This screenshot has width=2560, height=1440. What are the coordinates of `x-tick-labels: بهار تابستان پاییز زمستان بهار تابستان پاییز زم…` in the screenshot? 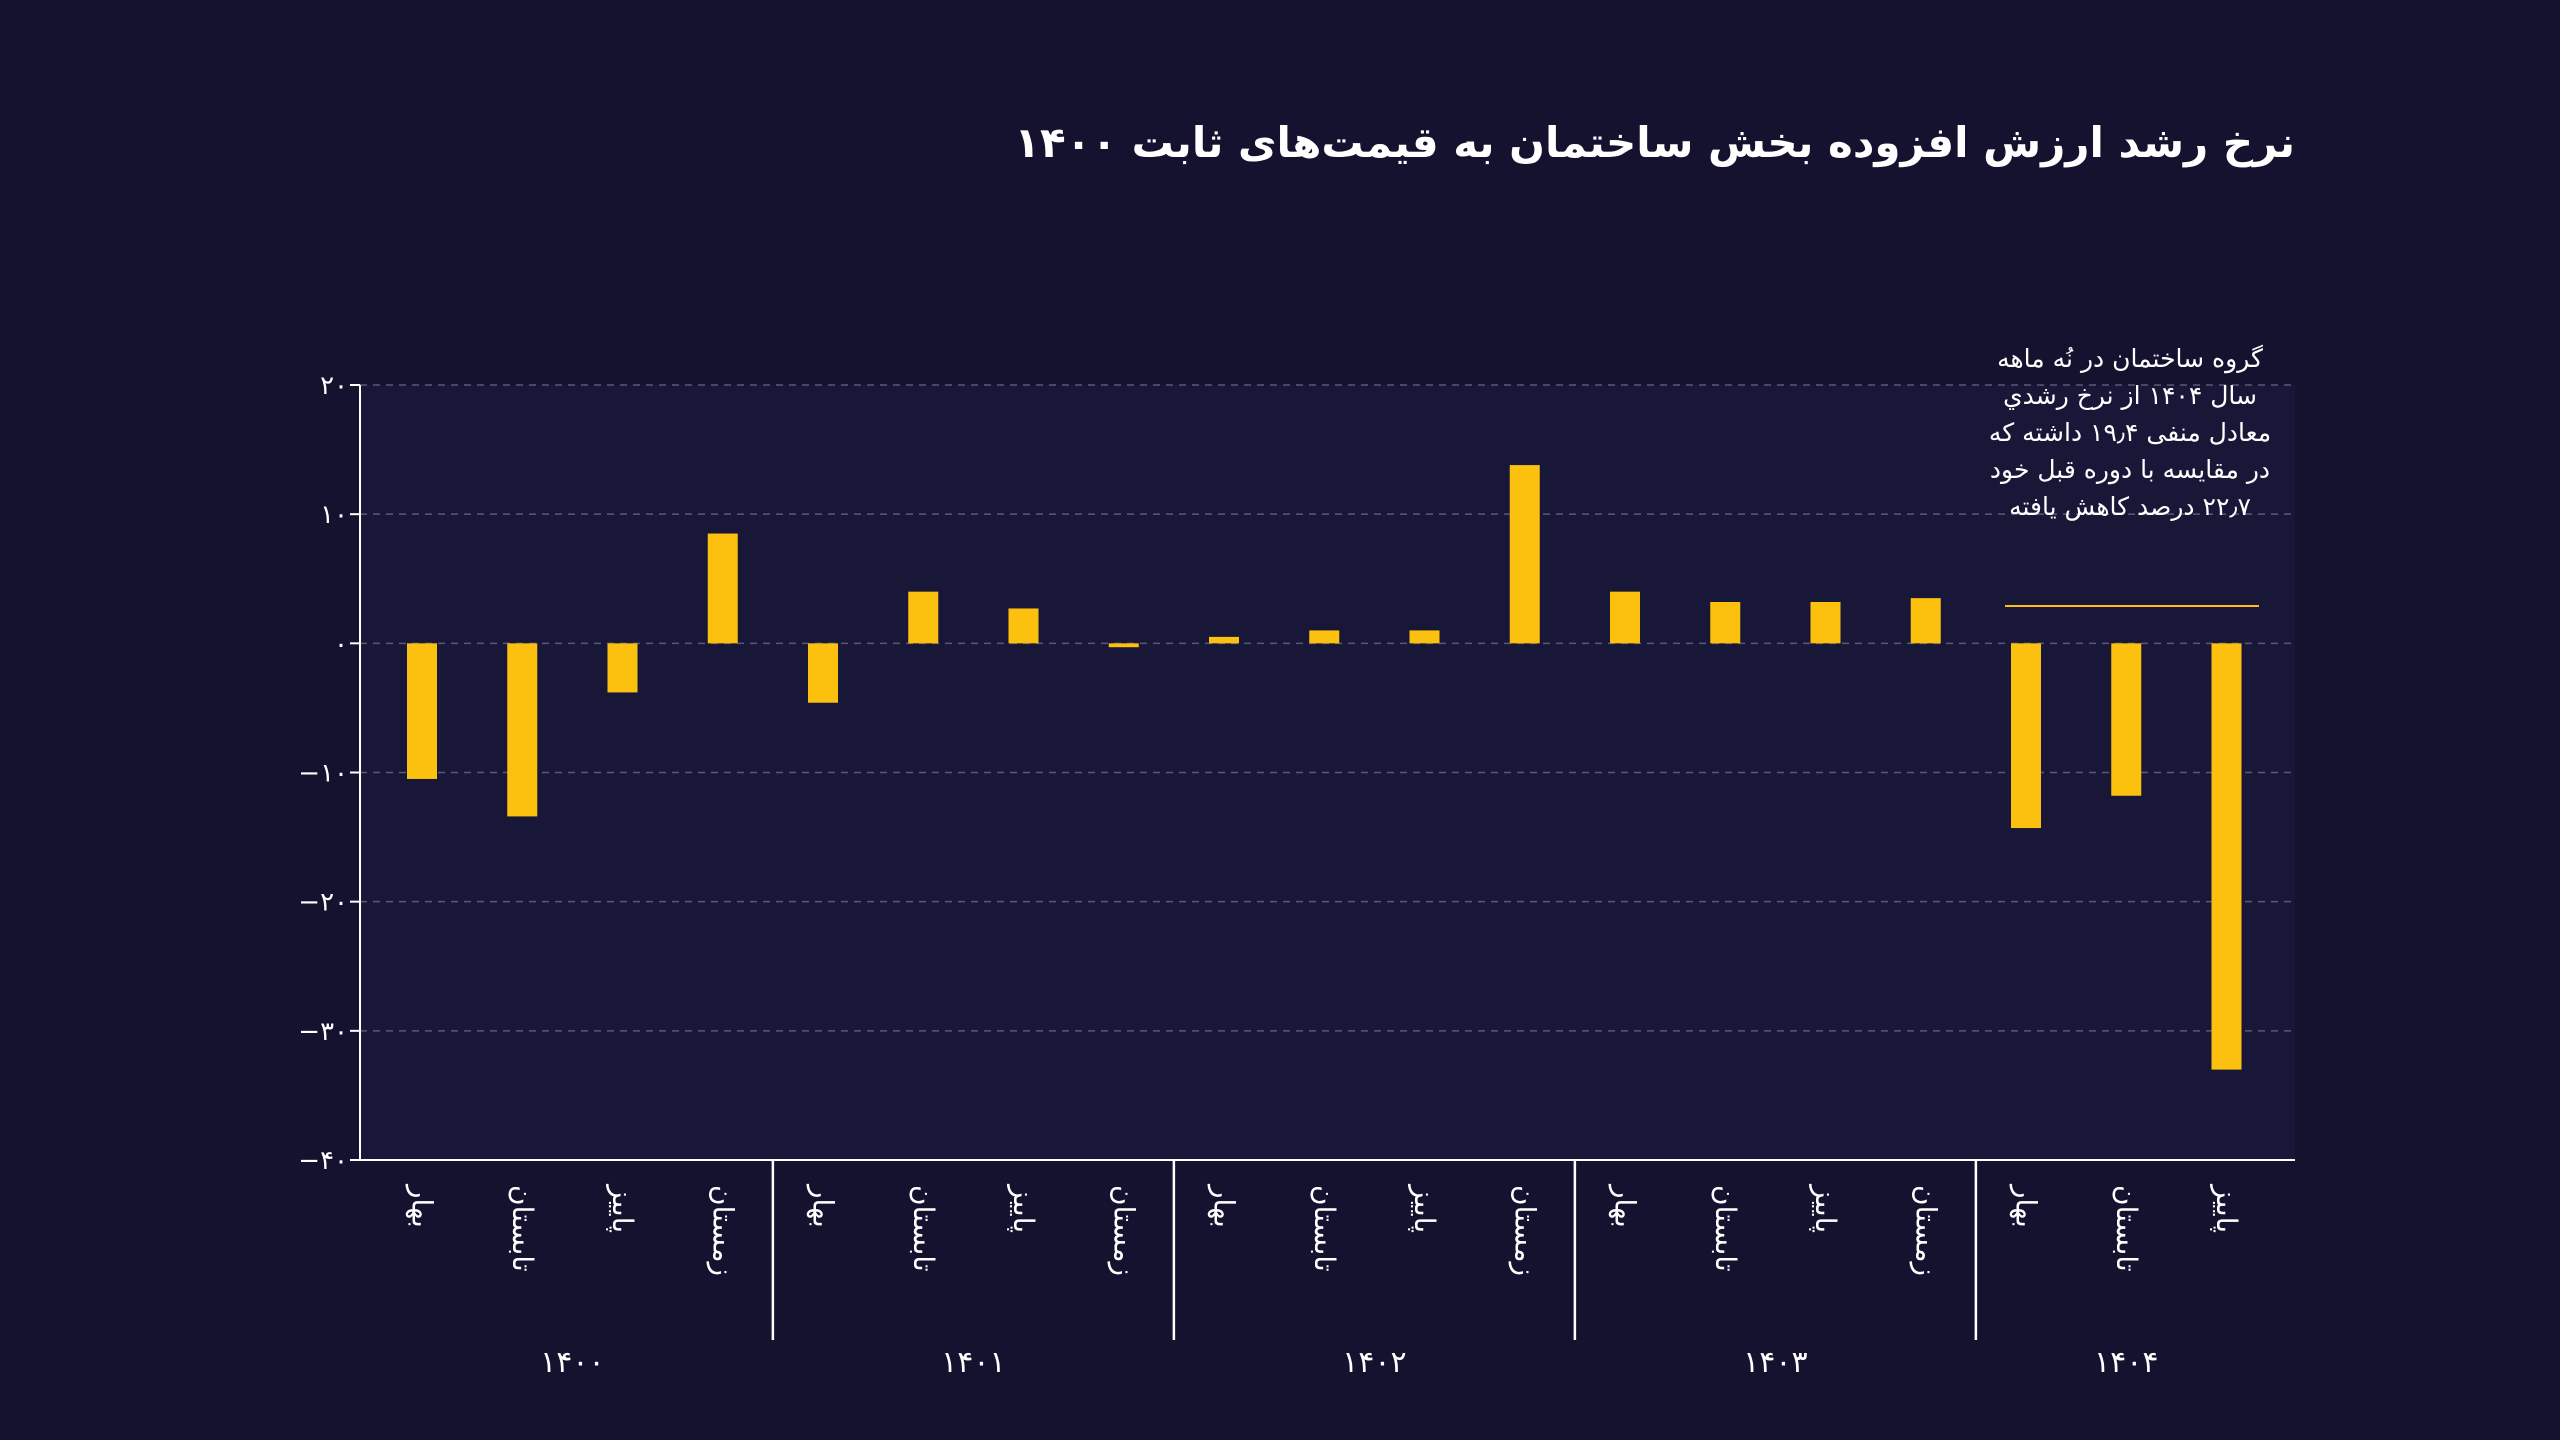 It's located at (1325, 1229).